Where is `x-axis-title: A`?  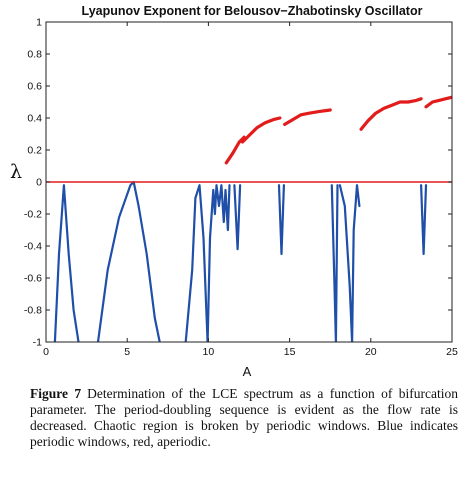 x-axis-title: A is located at coordinates (247, 371).